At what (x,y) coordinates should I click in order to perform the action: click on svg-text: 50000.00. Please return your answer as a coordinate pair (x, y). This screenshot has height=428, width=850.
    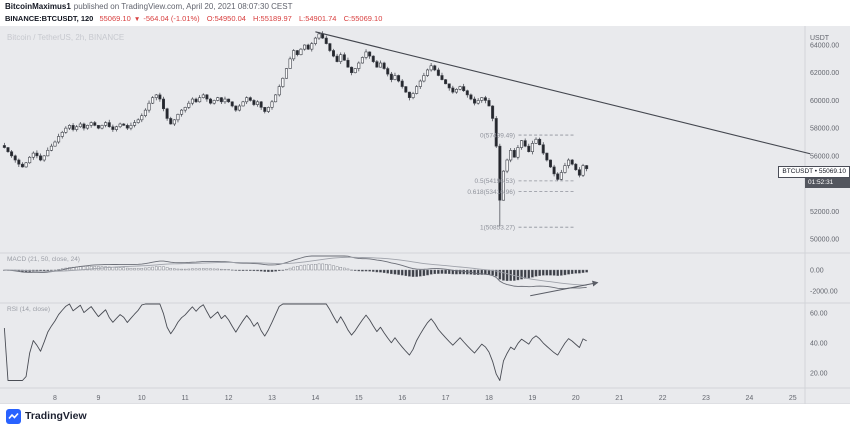
    Looking at the image, I should click on (824, 239).